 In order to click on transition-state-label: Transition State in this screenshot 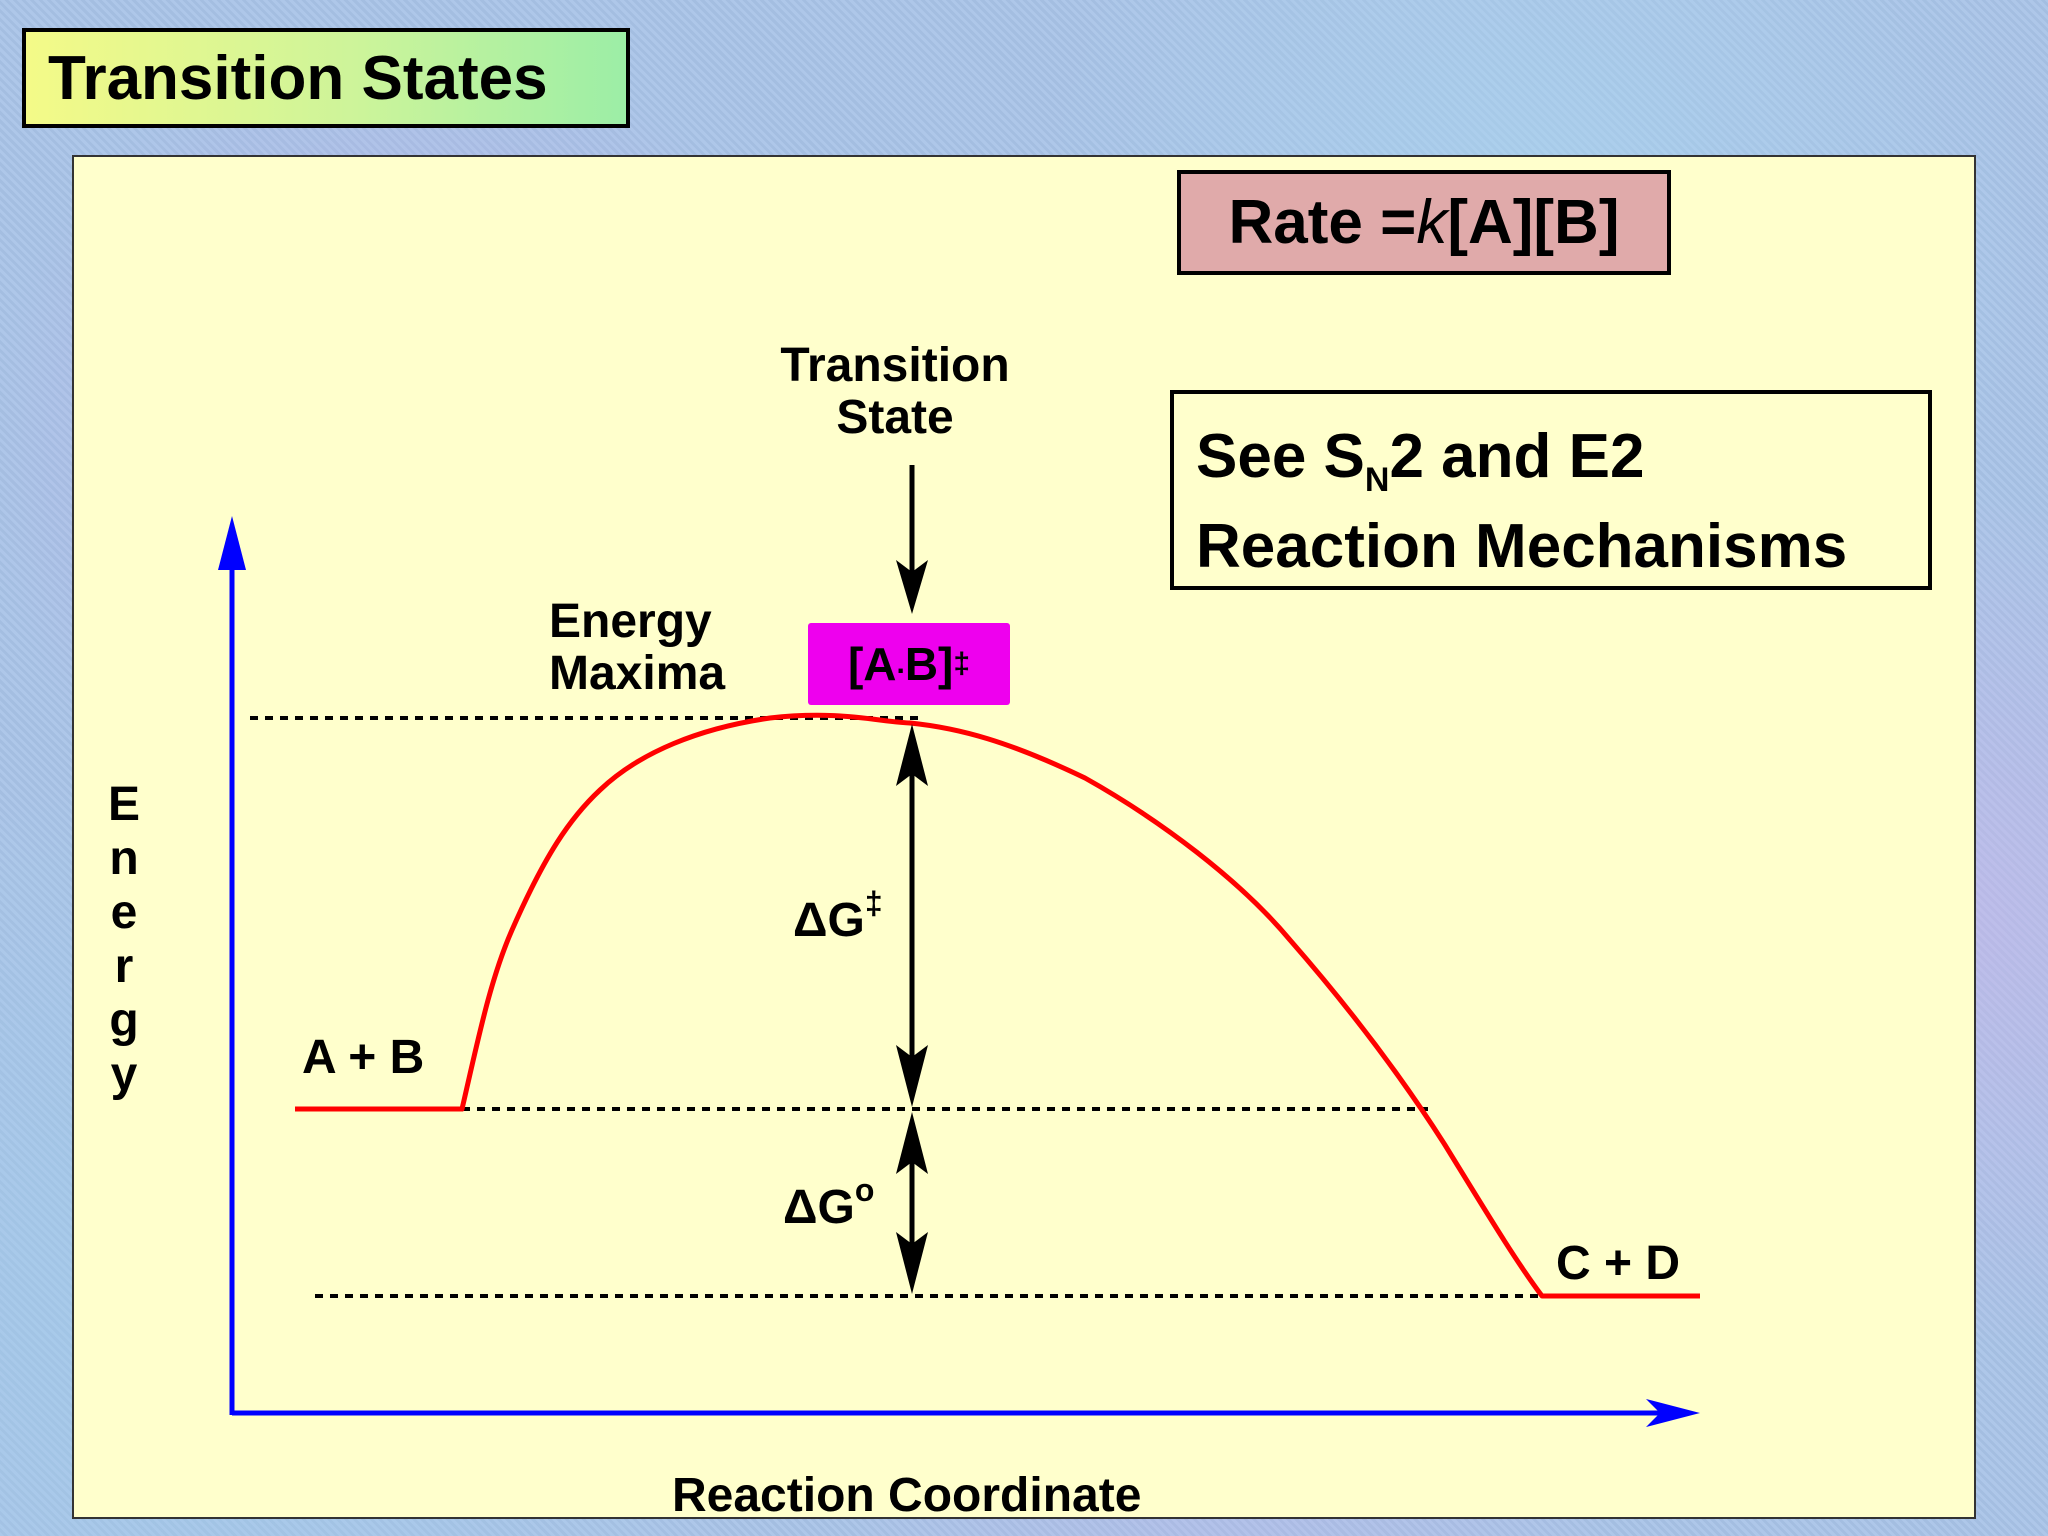, I will do `click(895, 392)`.